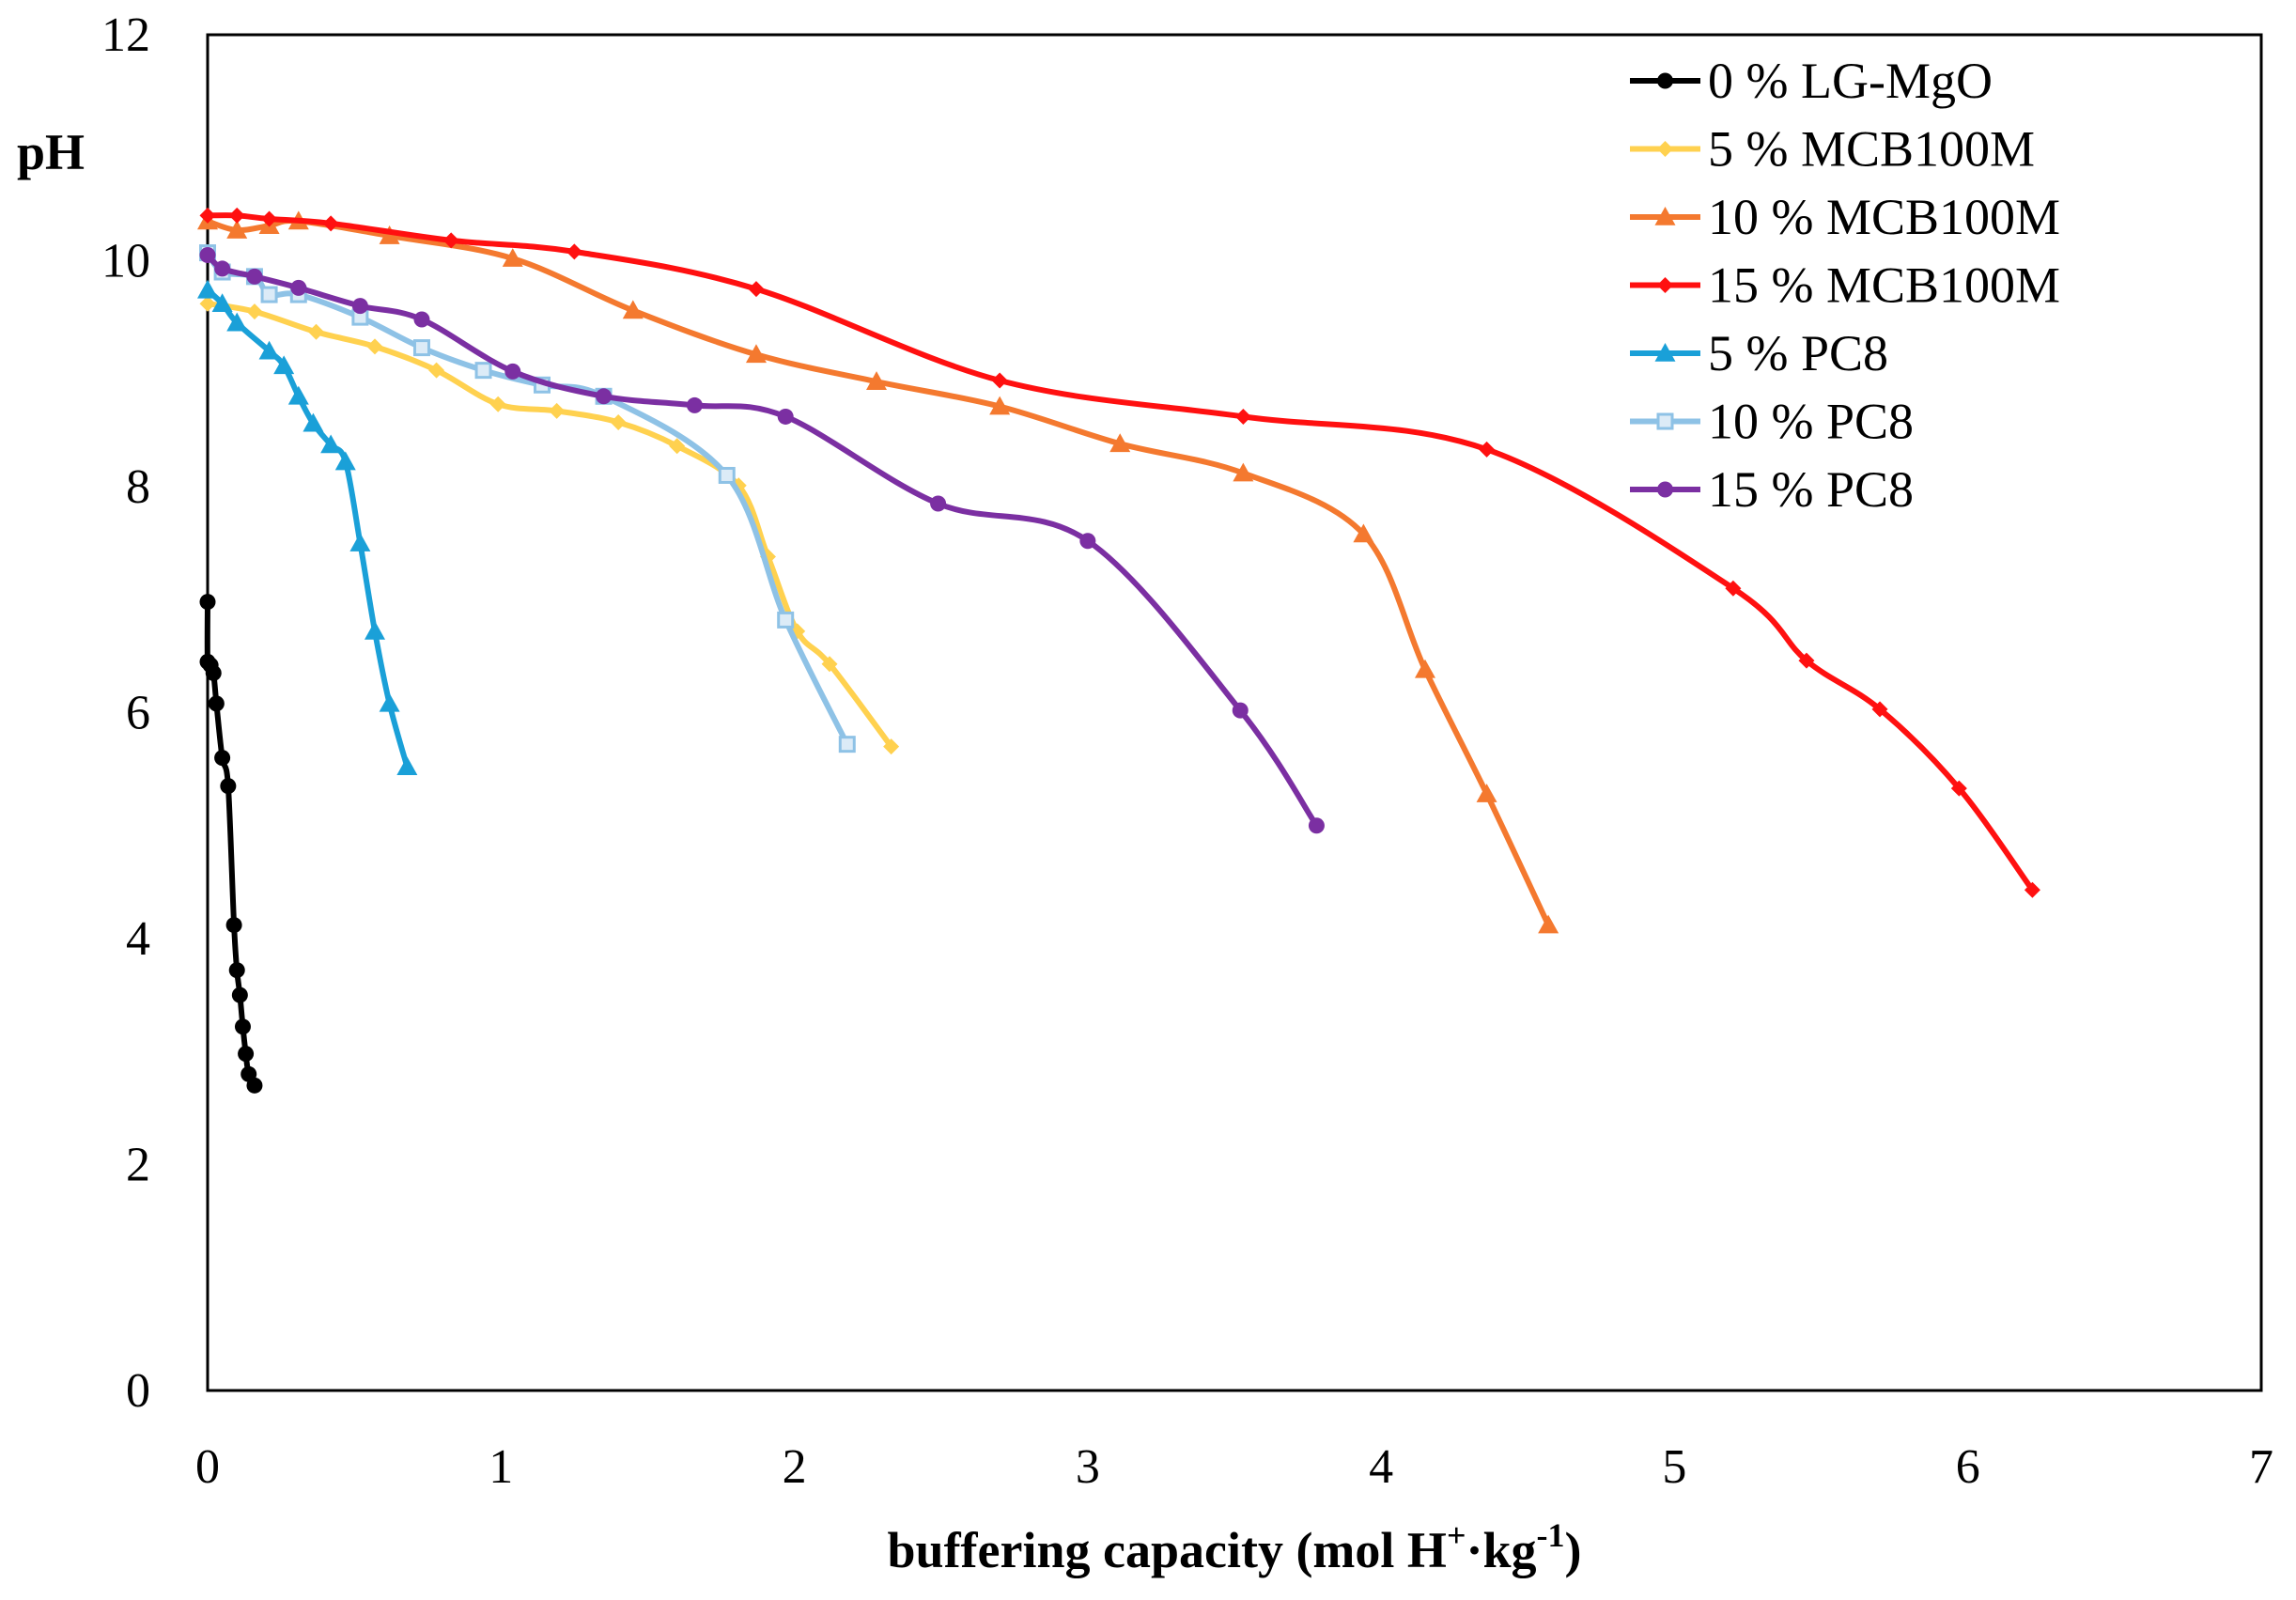 The width and height of the screenshot is (2296, 1600). What do you see at coordinates (307, 528) in the screenshot?
I see `series-5-pct-pc8` at bounding box center [307, 528].